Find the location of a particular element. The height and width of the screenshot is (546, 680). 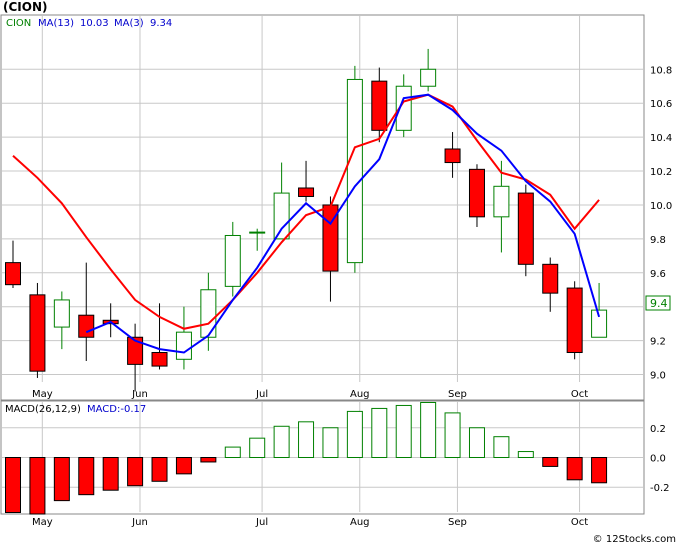

price-tick-label: 10.2 is located at coordinates (661, 172).